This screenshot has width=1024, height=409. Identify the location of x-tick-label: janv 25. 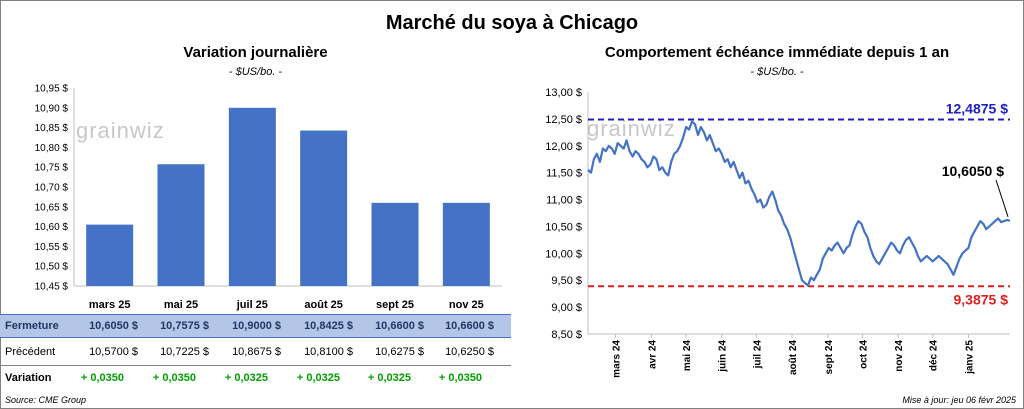
(969, 357).